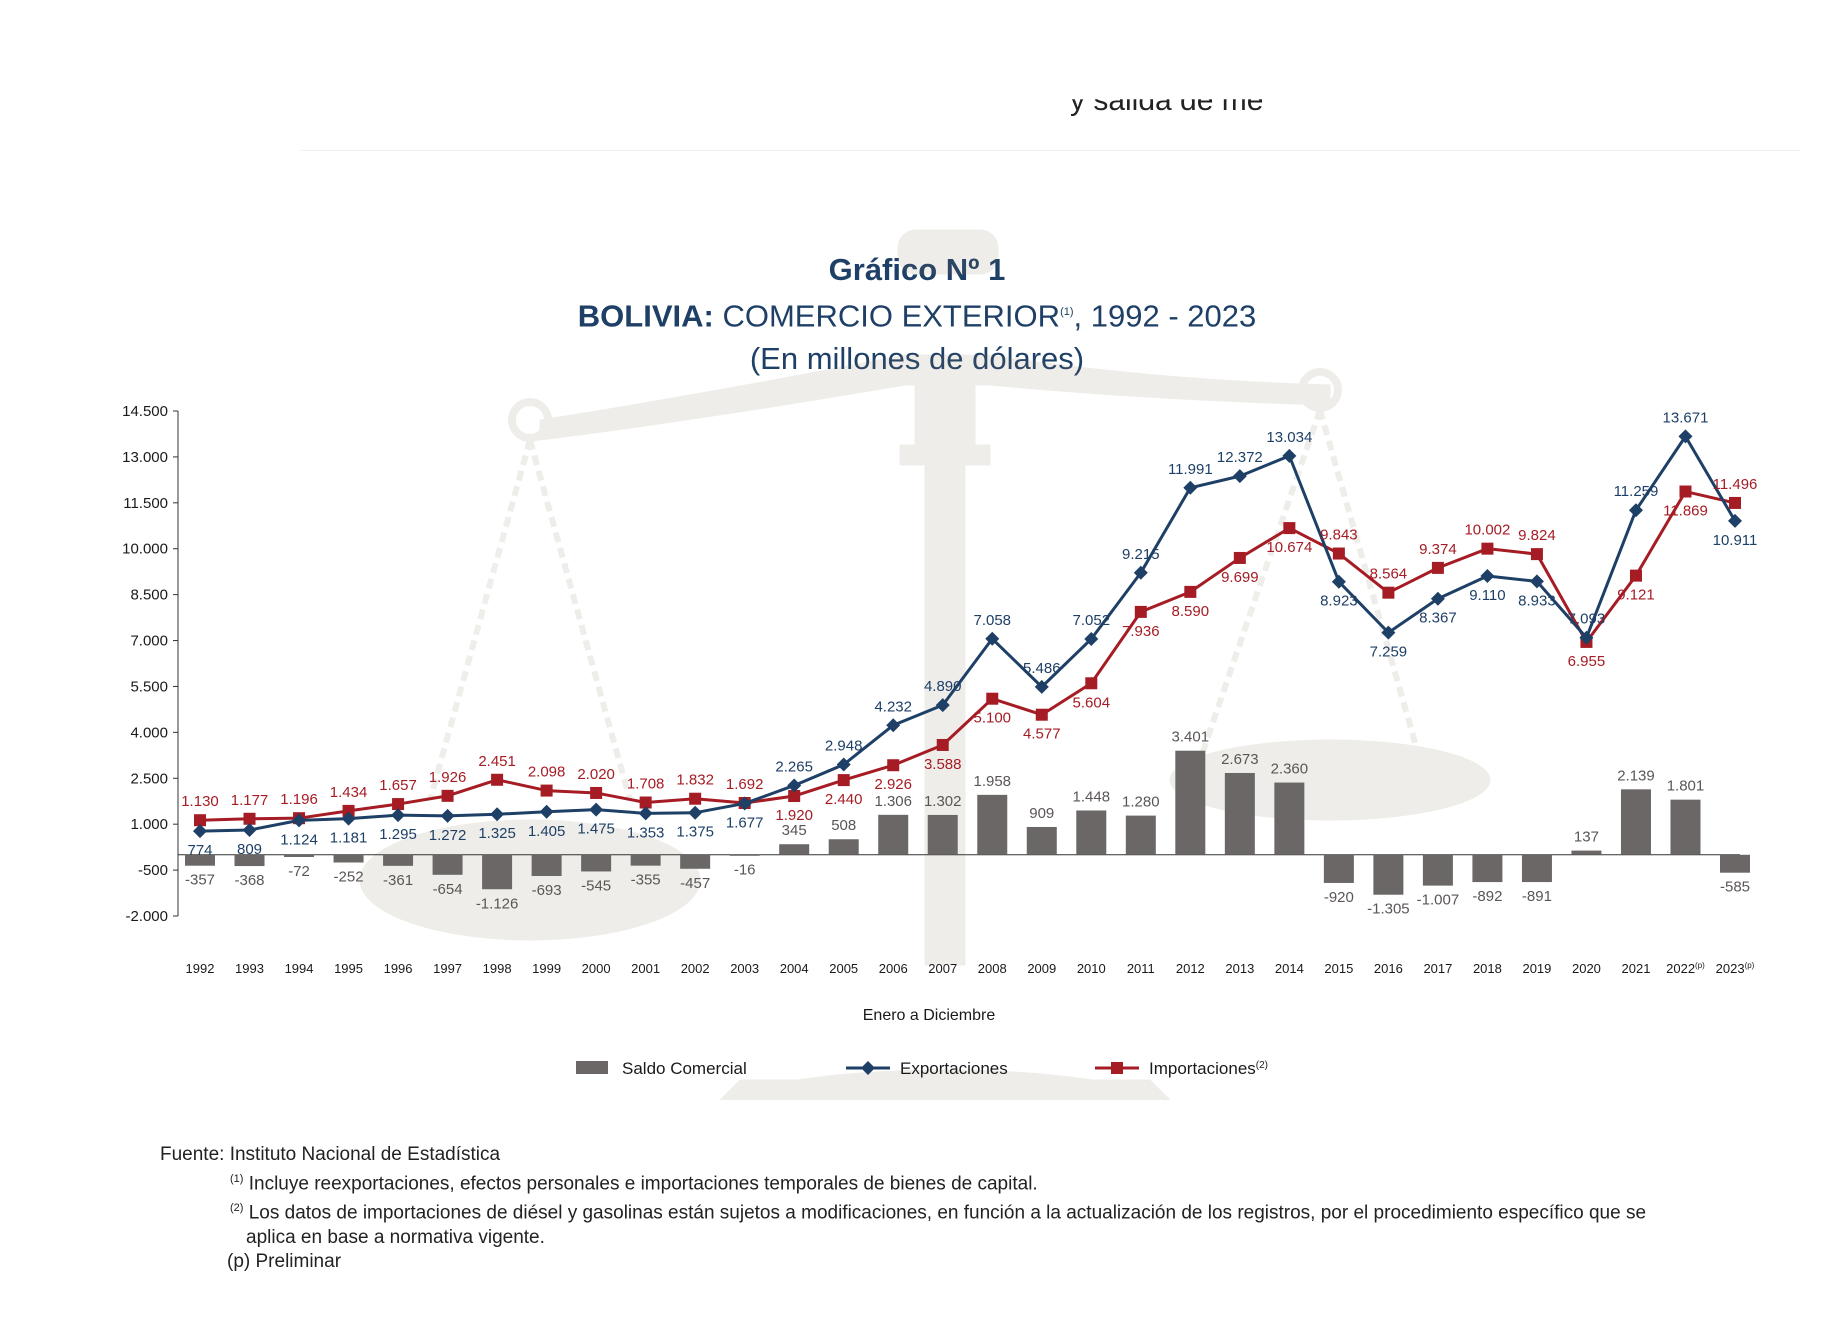  I want to click on exports-label: 7.058, so click(992, 620).